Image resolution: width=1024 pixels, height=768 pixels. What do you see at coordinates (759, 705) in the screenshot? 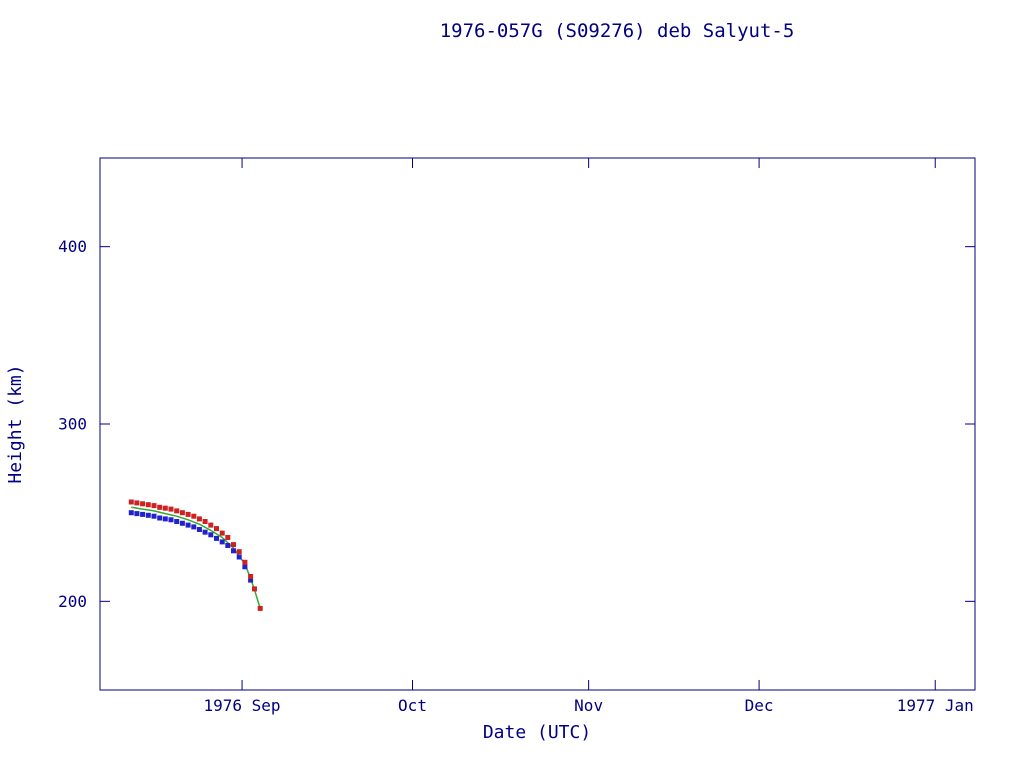
I see `x-tick-label: Dec` at bounding box center [759, 705].